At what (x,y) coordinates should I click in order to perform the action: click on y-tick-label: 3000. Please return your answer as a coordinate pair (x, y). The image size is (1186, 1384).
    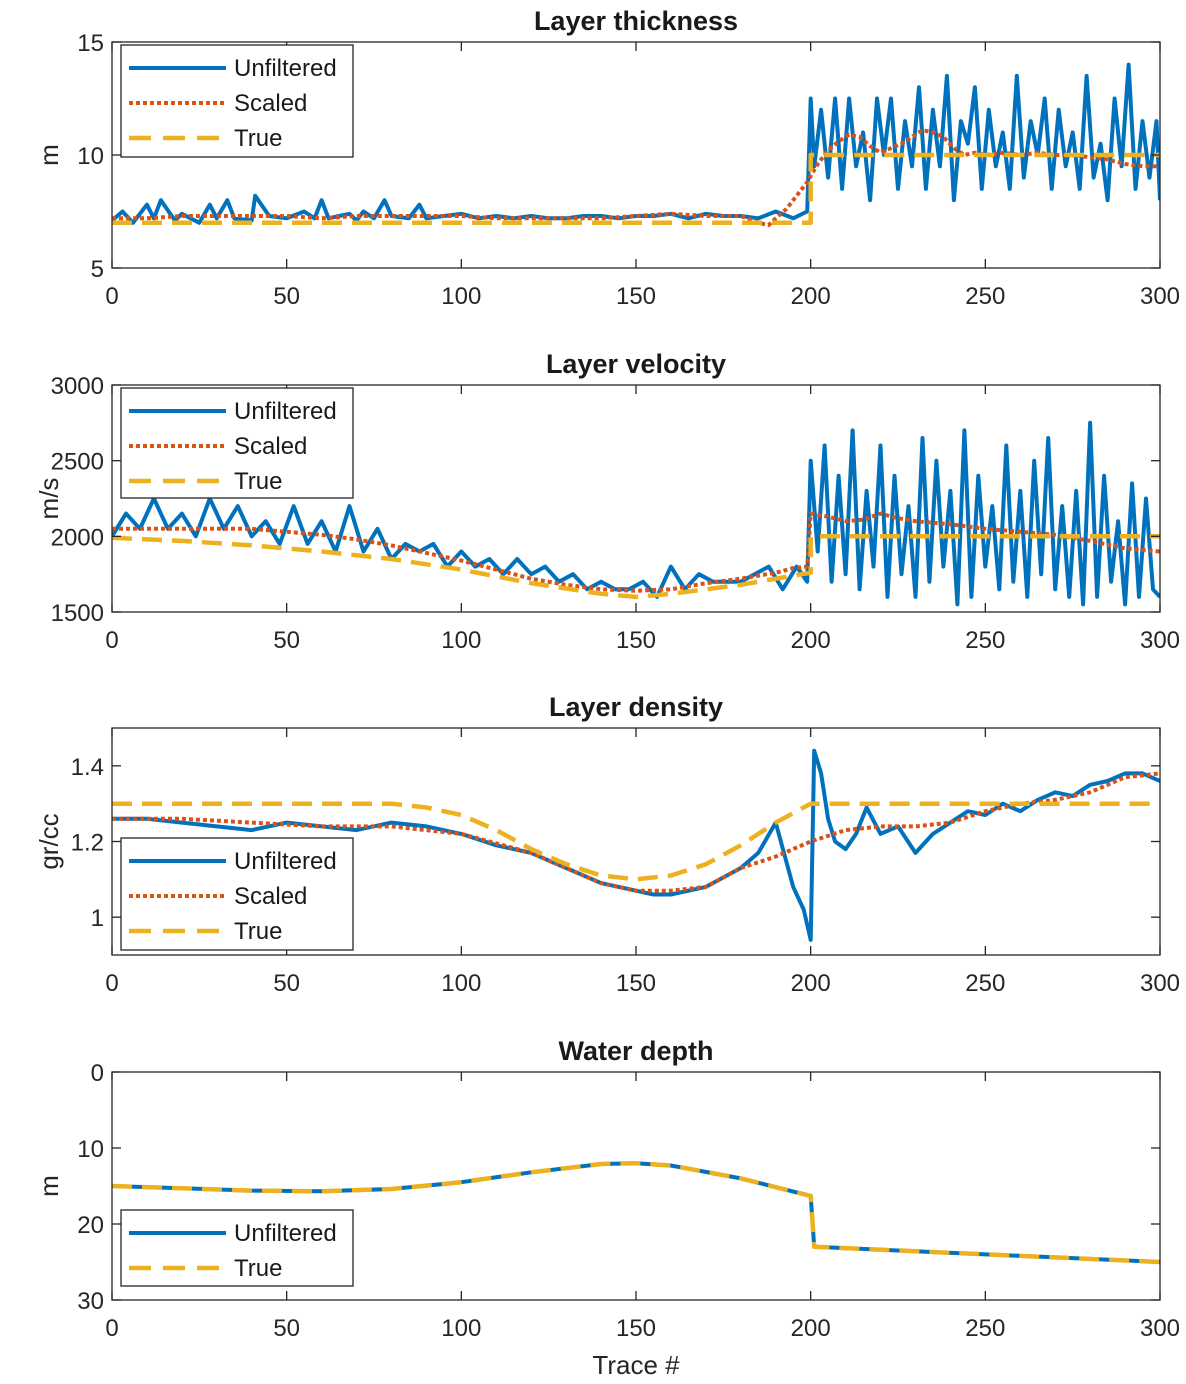
    Looking at the image, I should click on (77, 386).